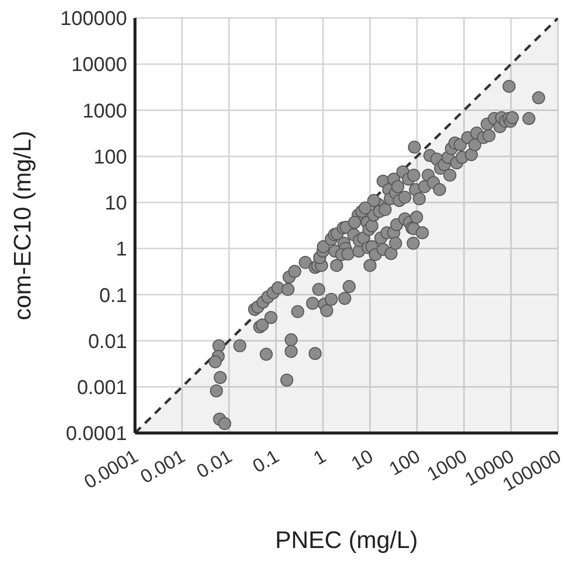  I want to click on y-tick-label: 0.01, so click(107, 341).